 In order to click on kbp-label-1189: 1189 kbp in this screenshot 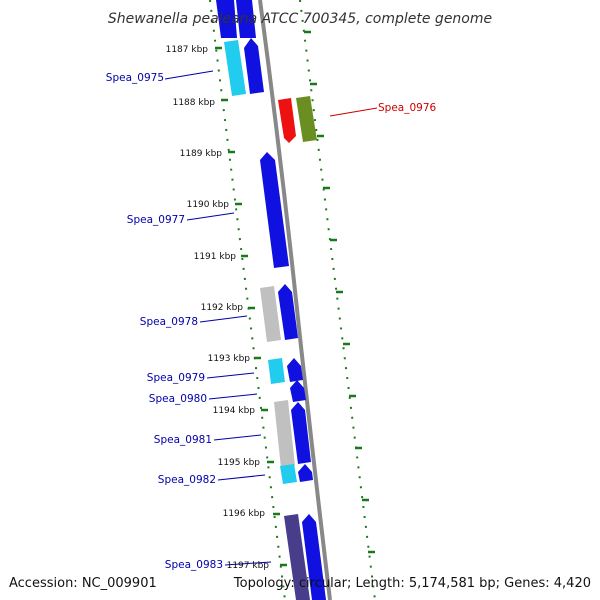, I will do `click(201, 154)`.